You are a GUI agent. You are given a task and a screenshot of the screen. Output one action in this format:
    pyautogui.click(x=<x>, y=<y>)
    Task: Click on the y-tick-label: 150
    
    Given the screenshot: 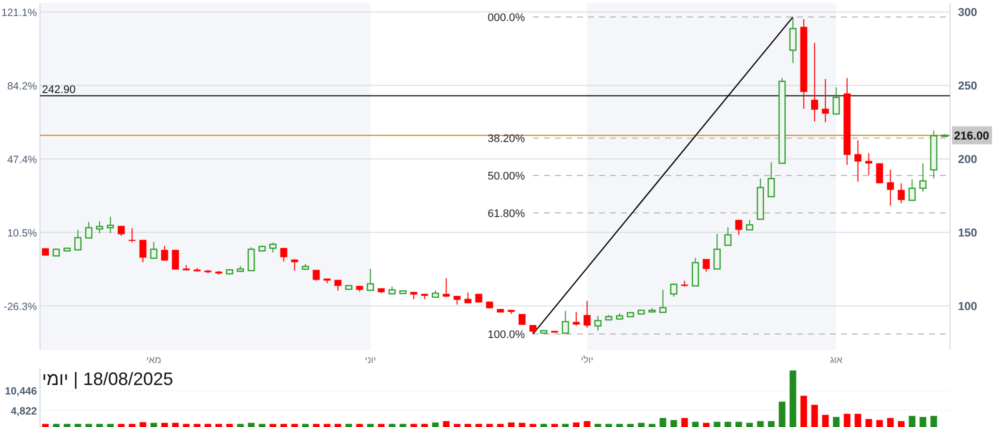 What is the action you would take?
    pyautogui.click(x=968, y=233)
    